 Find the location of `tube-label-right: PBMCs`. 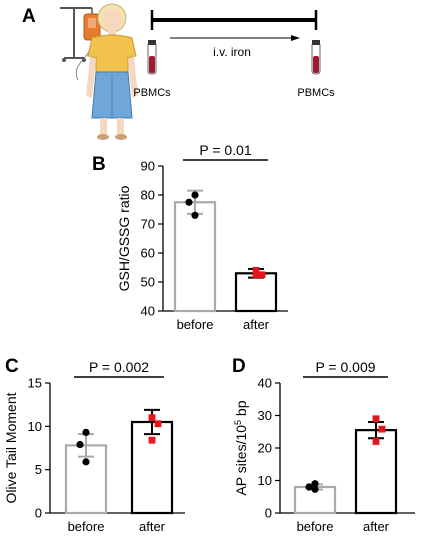

tube-label-right: PBMCs is located at coordinates (316, 93).